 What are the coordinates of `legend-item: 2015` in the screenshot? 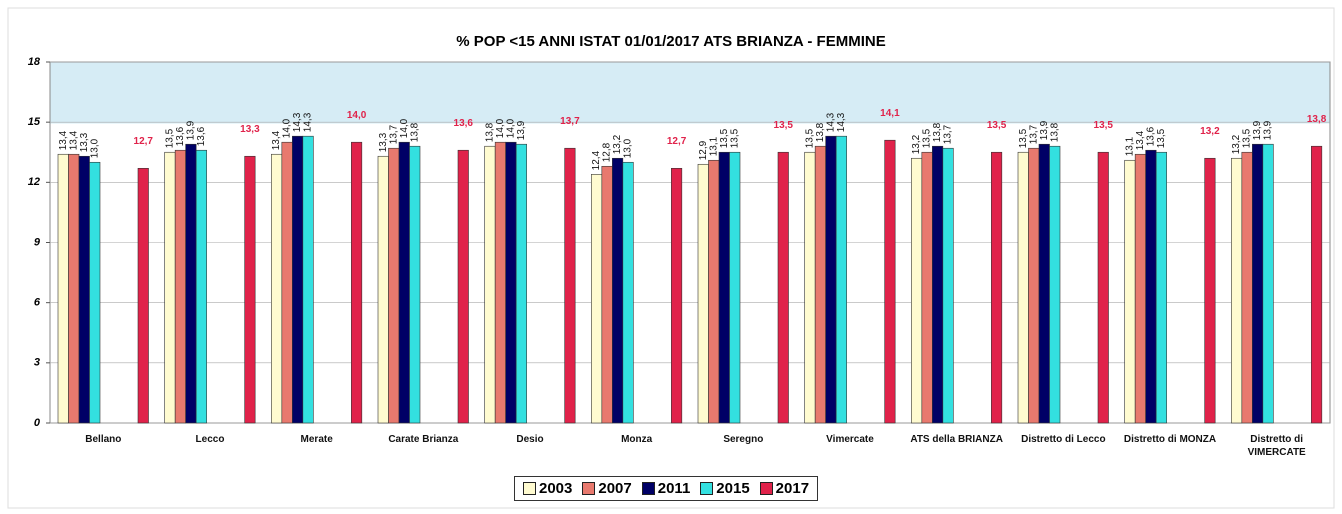 It's located at (725, 488).